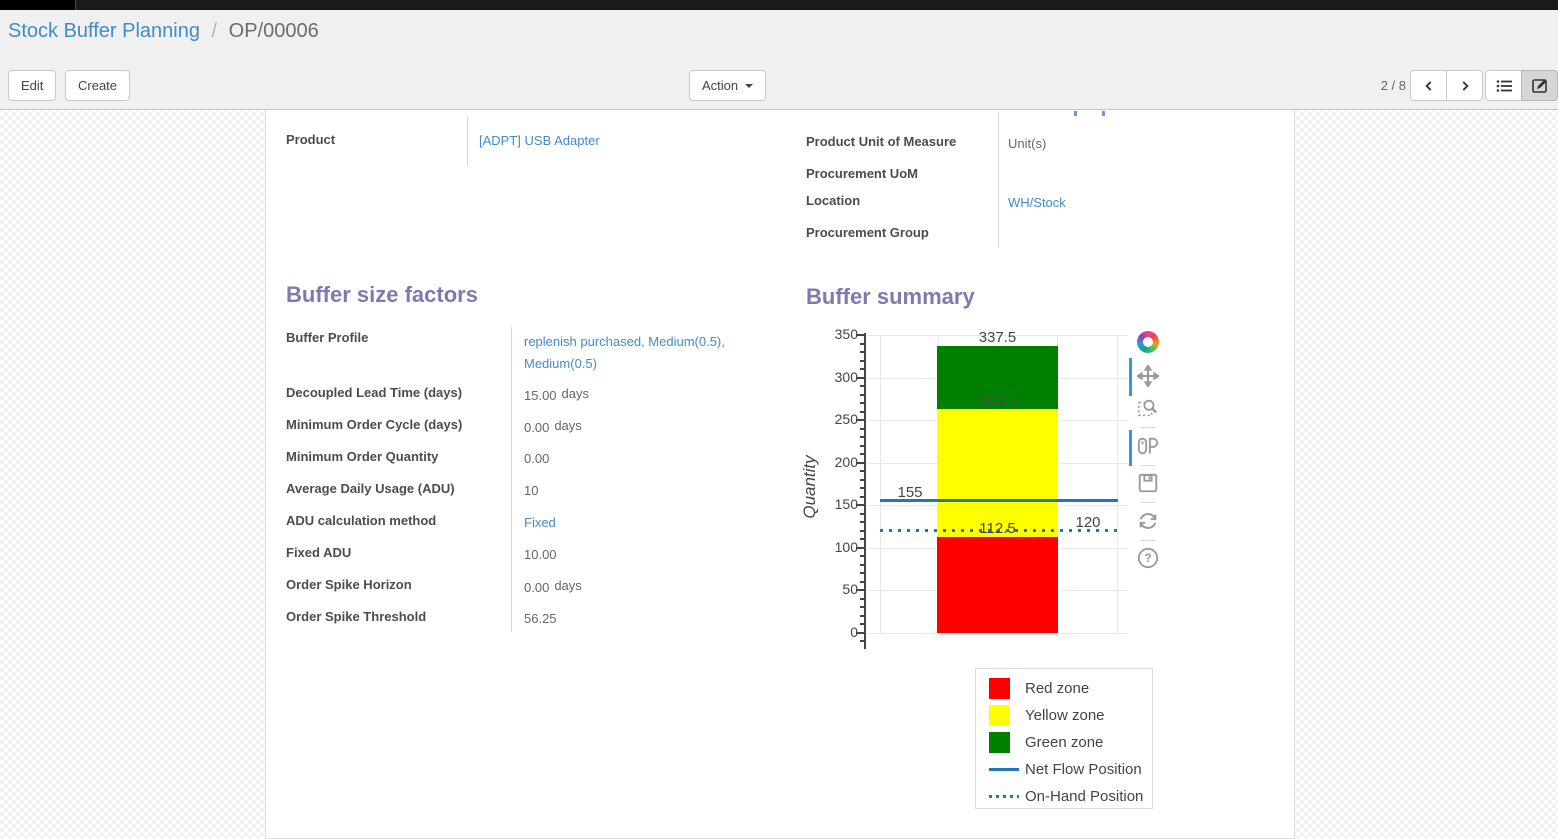 The width and height of the screenshot is (1558, 839). I want to click on red-zone-swatch-icon, so click(1007, 688).